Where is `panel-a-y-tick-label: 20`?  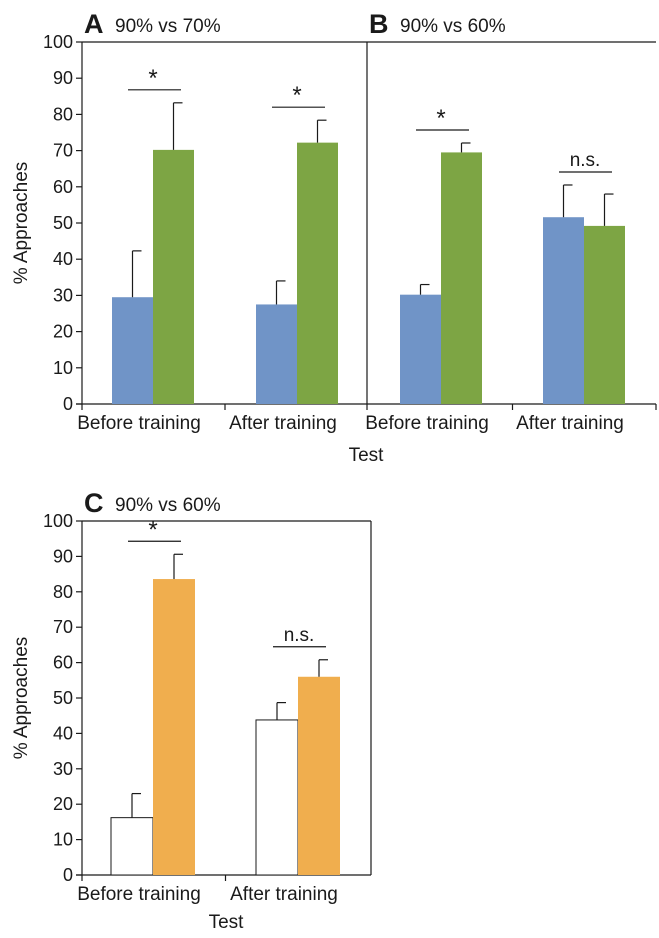 panel-a-y-tick-label: 20 is located at coordinates (63, 332).